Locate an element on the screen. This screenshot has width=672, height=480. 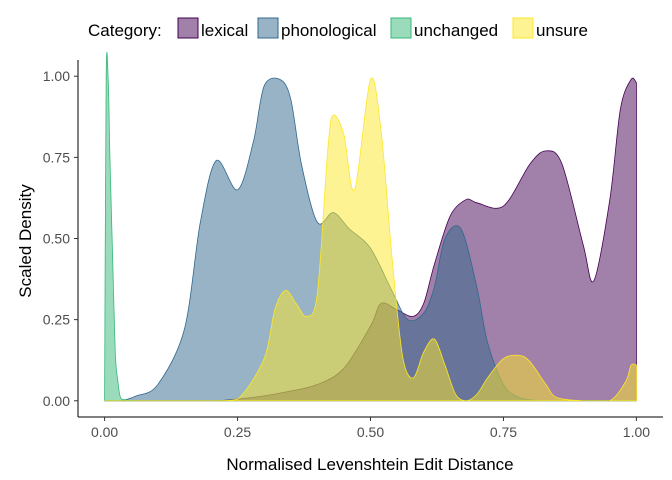
legend-label-lexical: lexical is located at coordinates (224, 30).